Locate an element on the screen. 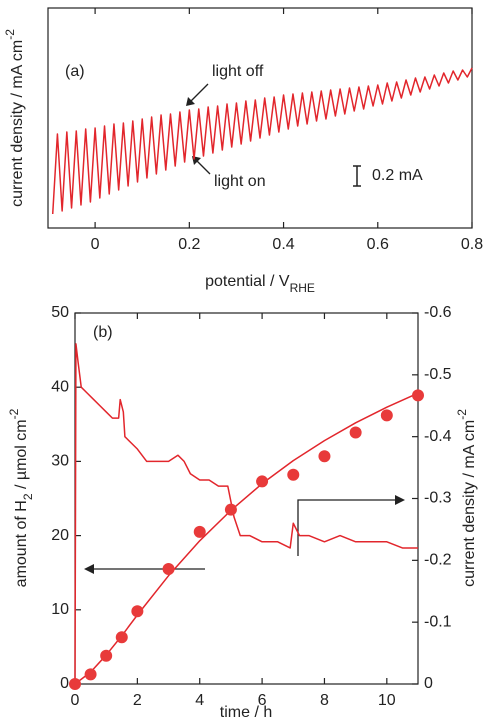  x-tick-label: 0.8 is located at coordinates (472, 244).